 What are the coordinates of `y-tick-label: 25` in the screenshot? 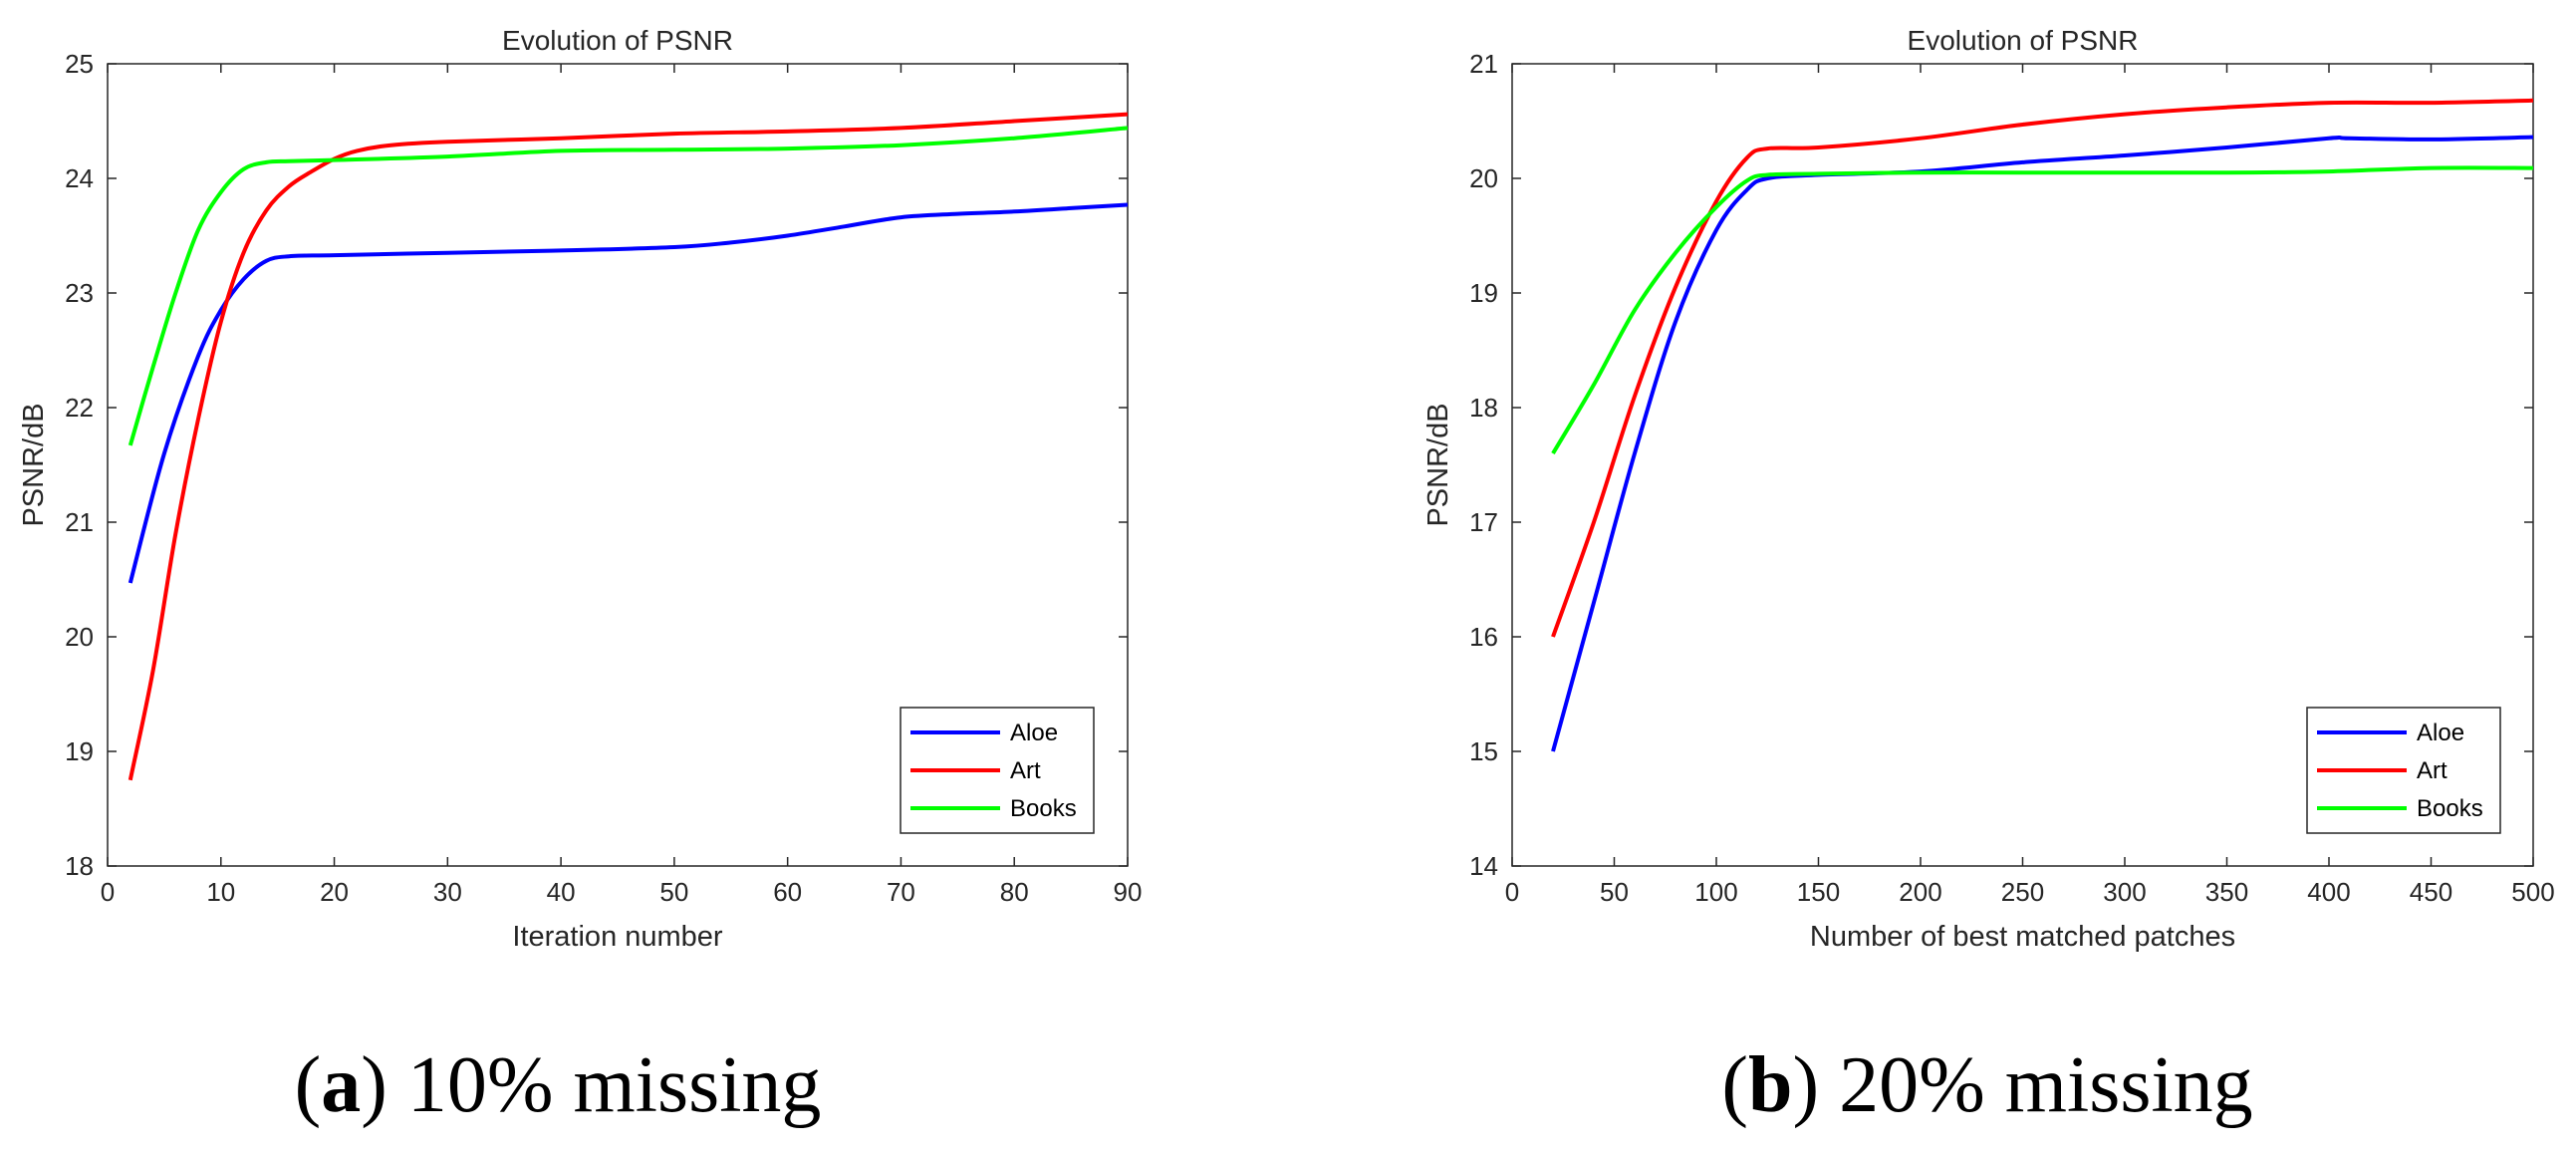 It's located at (79, 64).